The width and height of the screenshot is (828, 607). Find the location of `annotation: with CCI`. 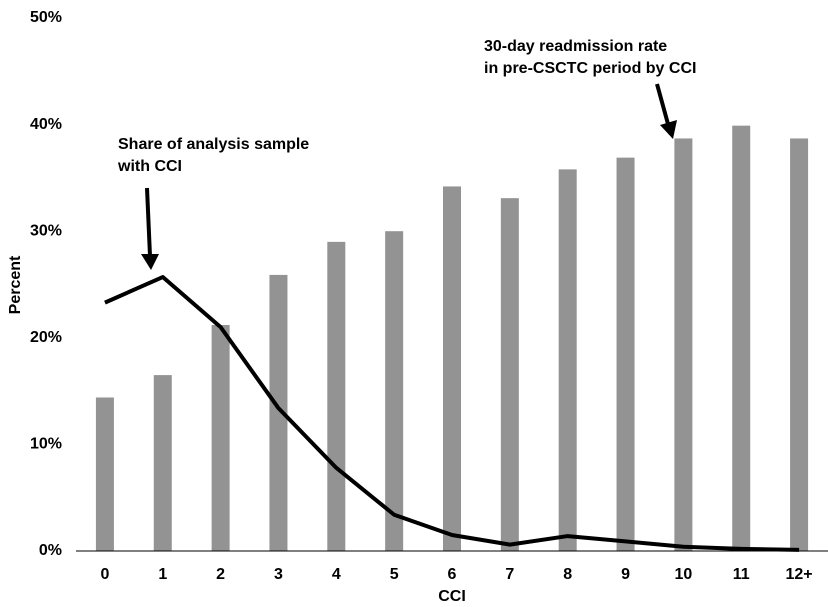

annotation: with CCI is located at coordinates (149, 166).